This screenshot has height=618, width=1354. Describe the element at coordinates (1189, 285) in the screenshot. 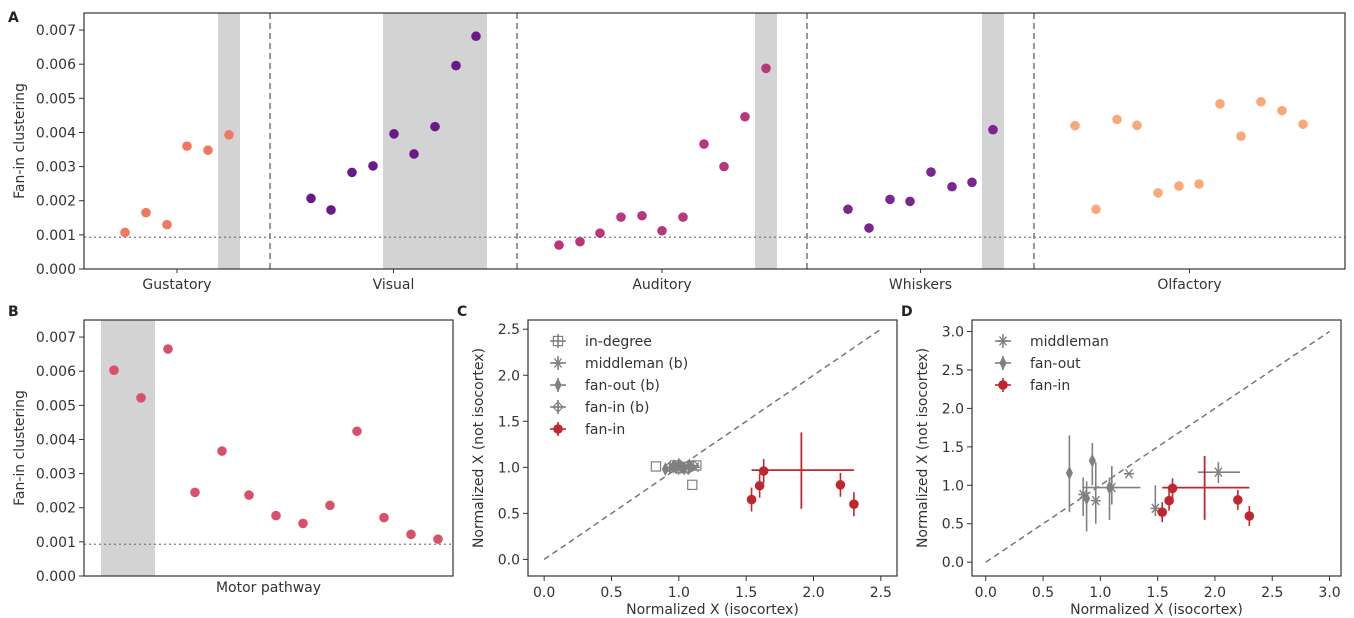

I see `x-category-label: Olfactory` at that location.